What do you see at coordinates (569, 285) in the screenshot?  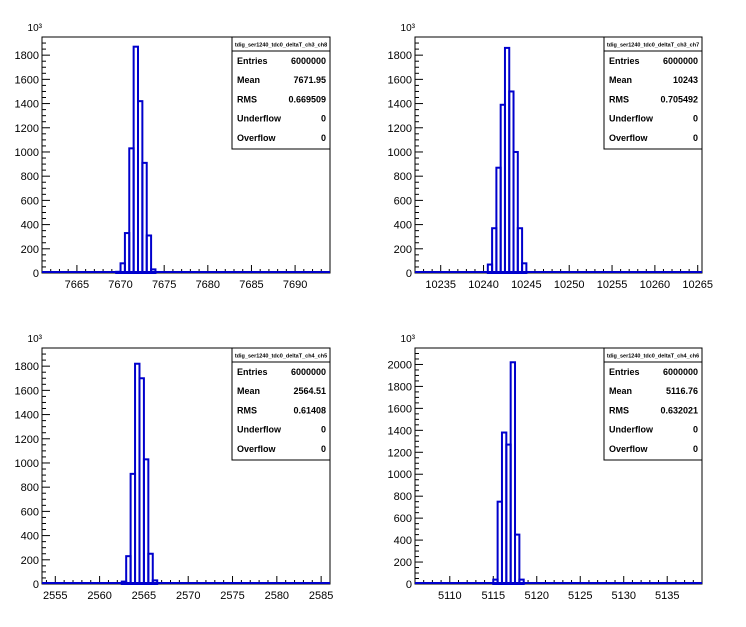 I see `x-tick-label: 10250` at bounding box center [569, 285].